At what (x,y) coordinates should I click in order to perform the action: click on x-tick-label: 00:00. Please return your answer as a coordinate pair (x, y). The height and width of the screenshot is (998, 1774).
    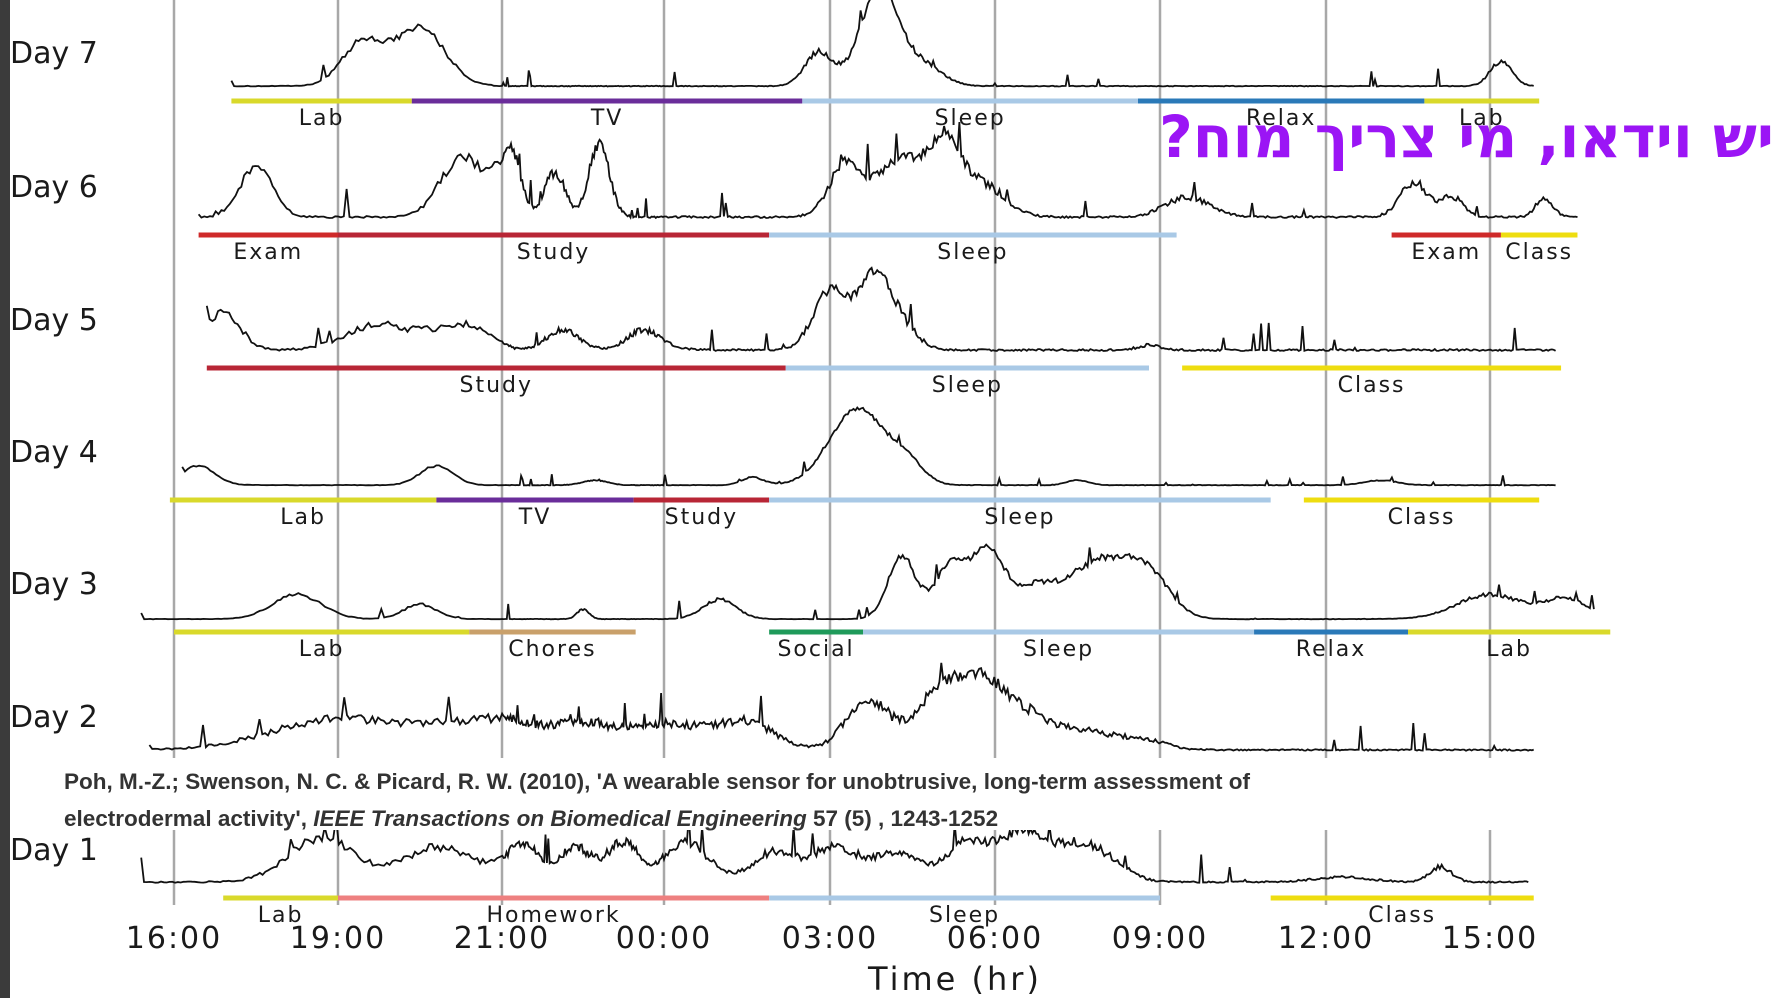
    Looking at the image, I should click on (664, 938).